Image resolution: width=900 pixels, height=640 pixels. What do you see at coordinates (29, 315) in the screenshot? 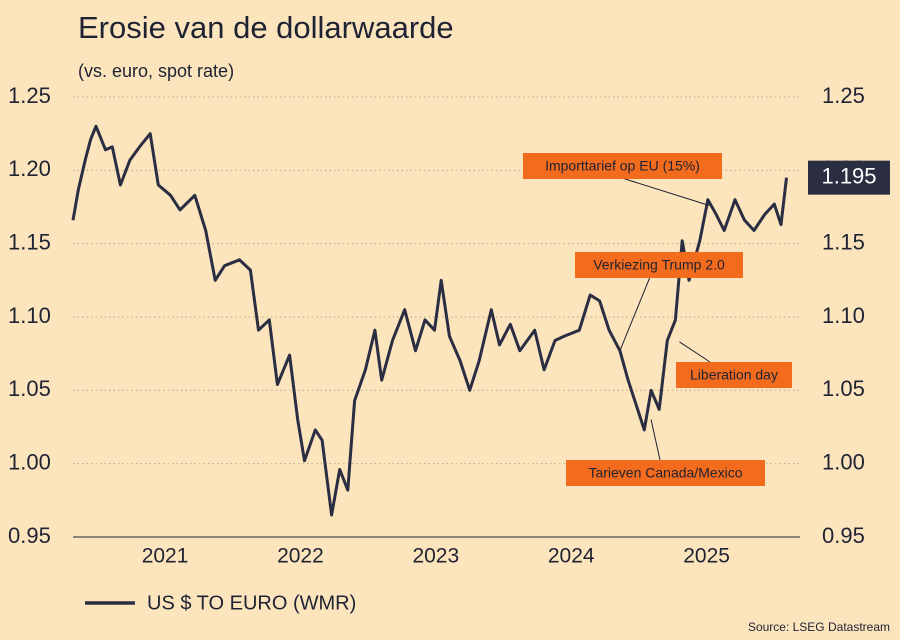
I see `y-tick-label: 1.10` at bounding box center [29, 315].